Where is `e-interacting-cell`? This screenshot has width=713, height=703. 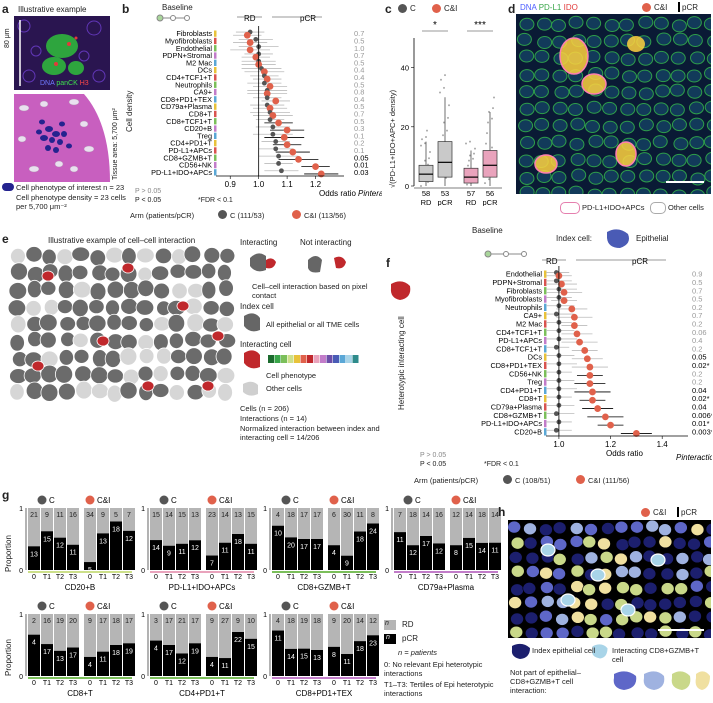
e-interacting-cell is located at coordinates (218, 336).